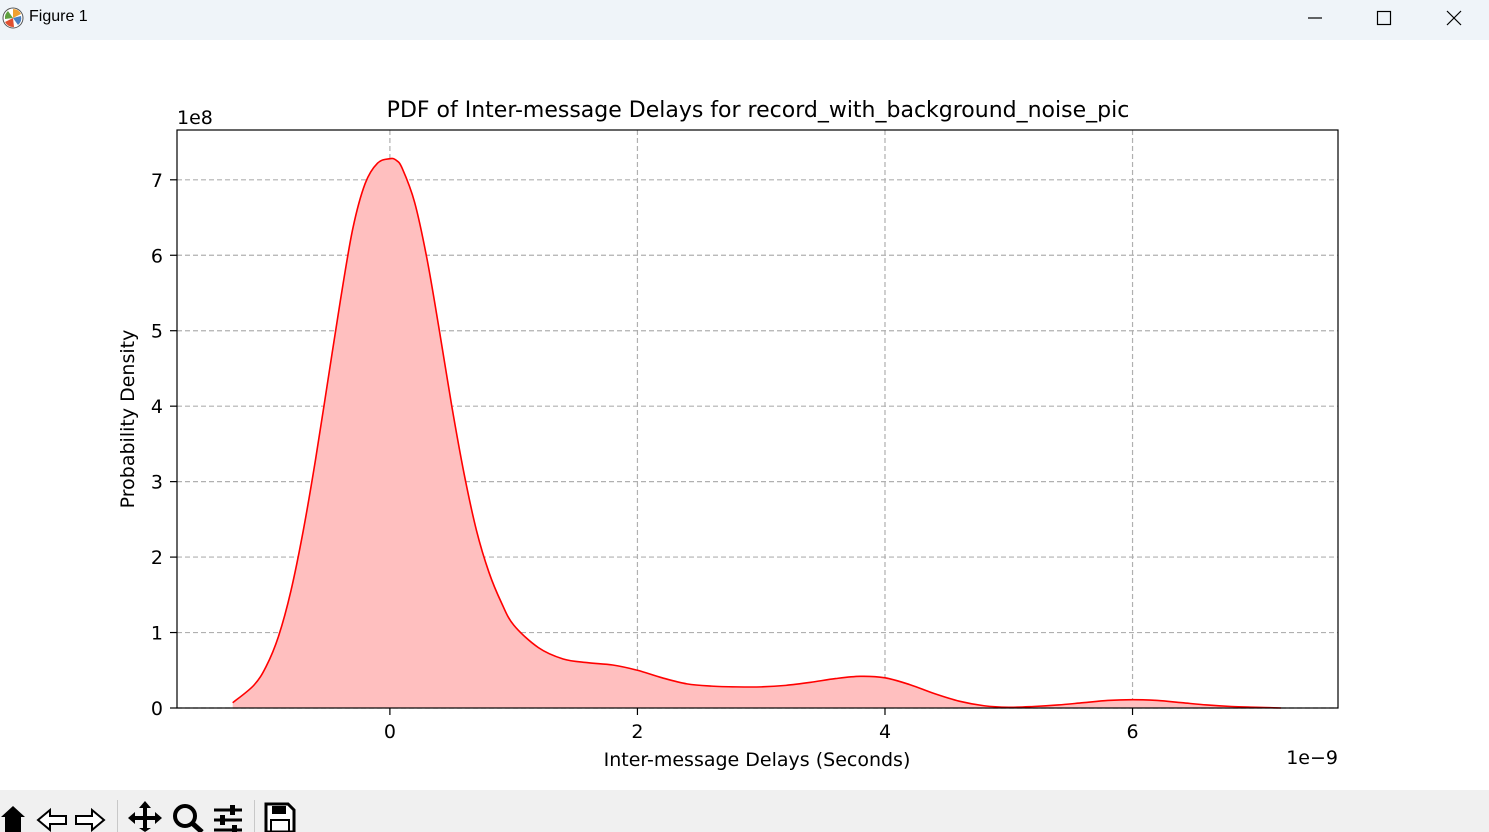  I want to click on y-offset-label: 1e8, so click(195, 118).